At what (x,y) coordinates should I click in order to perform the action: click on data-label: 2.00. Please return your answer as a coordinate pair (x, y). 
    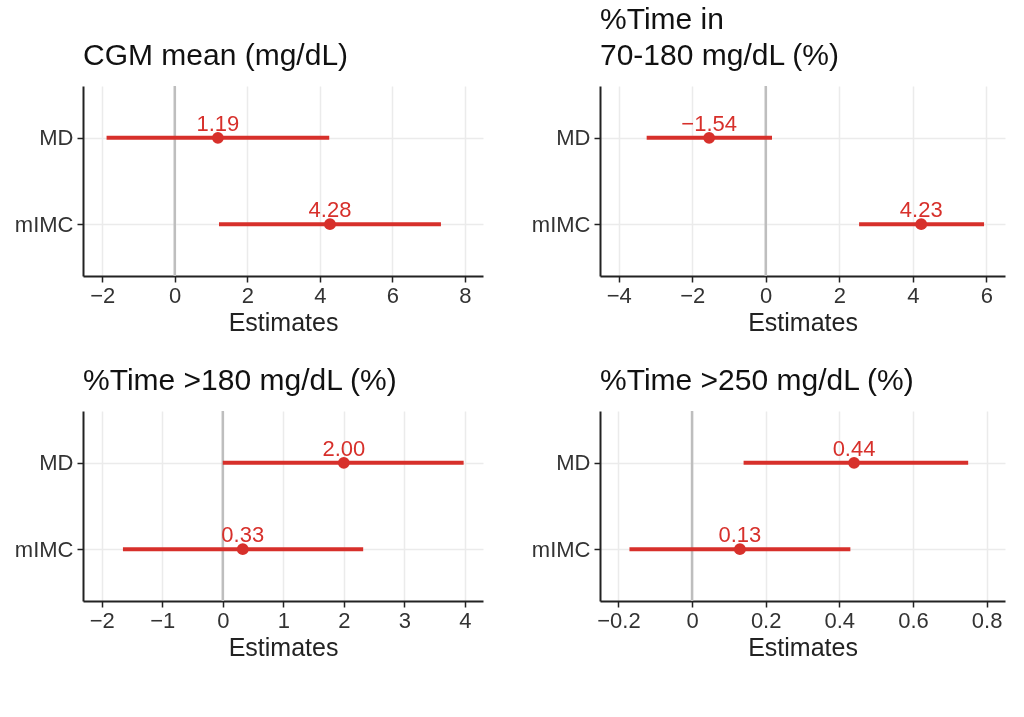
    Looking at the image, I should click on (344, 448).